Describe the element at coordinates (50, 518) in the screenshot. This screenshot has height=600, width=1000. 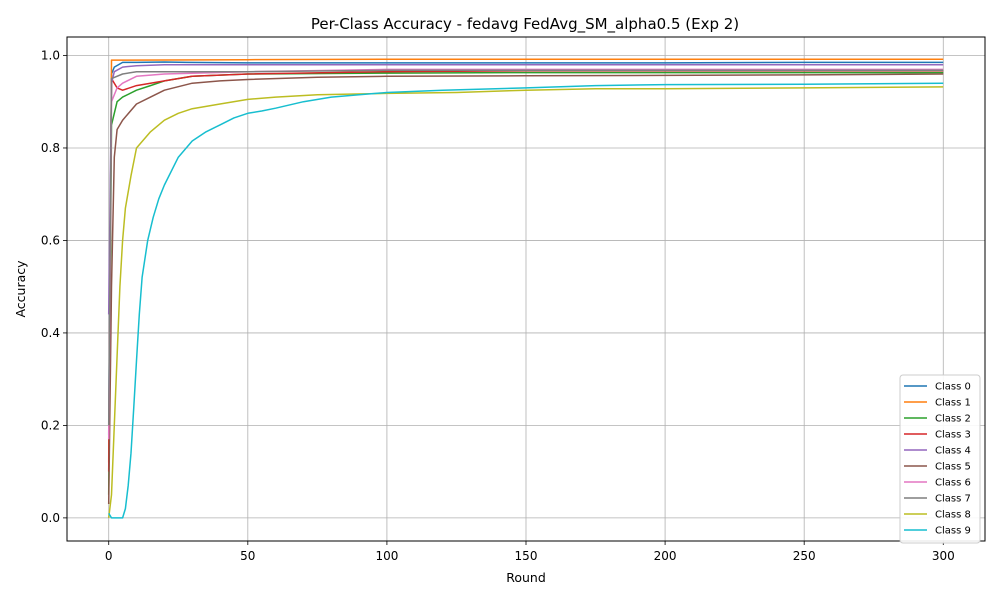
I see `y-tick-label: 0.0` at that location.